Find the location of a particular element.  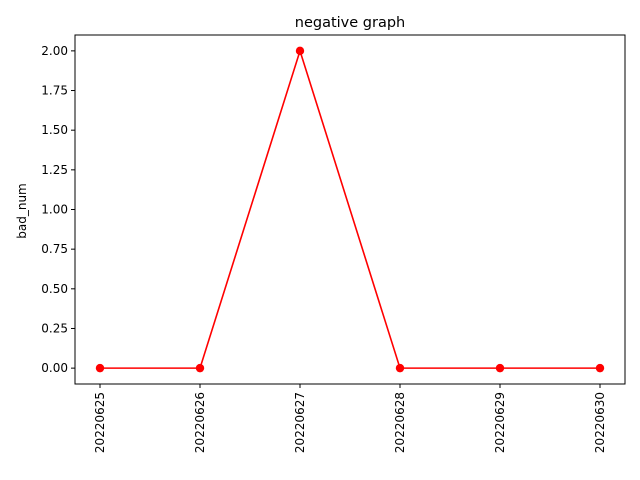

x-tick-label: 20220625 is located at coordinates (100, 422).